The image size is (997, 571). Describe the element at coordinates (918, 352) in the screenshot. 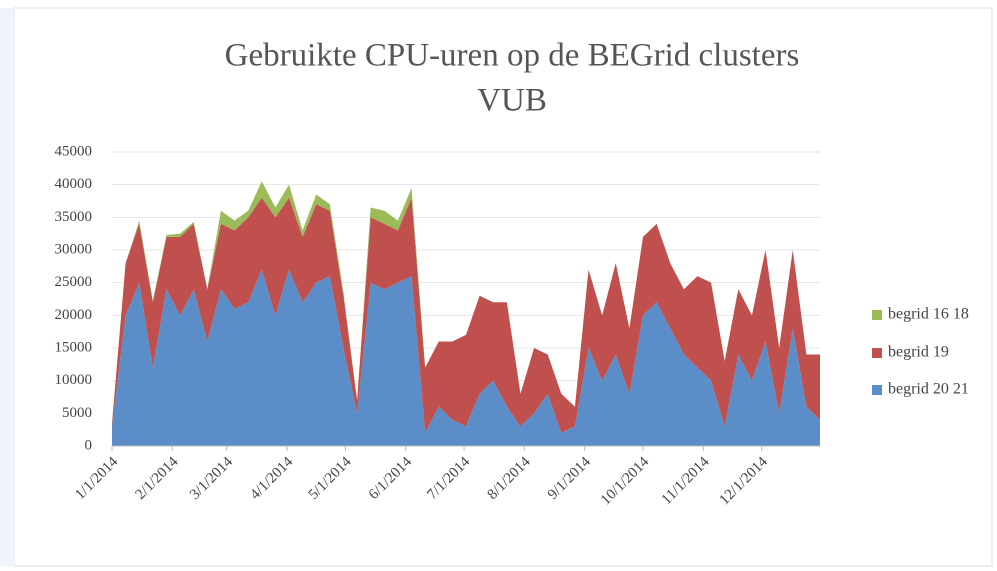

I see `legend-label: begrid 19` at that location.